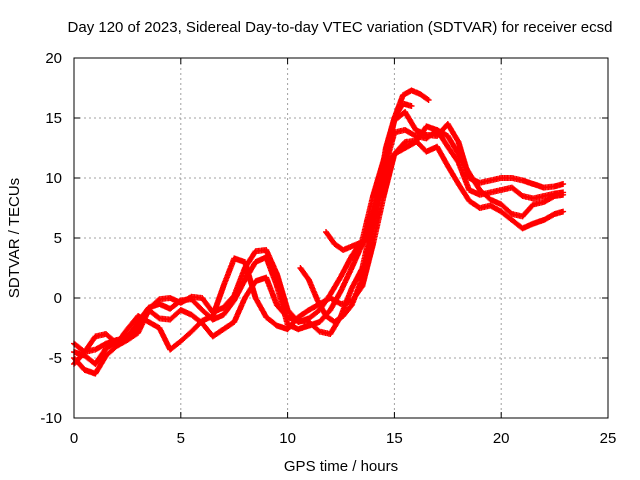  I want to click on y-tick-label: 10, so click(53, 178).